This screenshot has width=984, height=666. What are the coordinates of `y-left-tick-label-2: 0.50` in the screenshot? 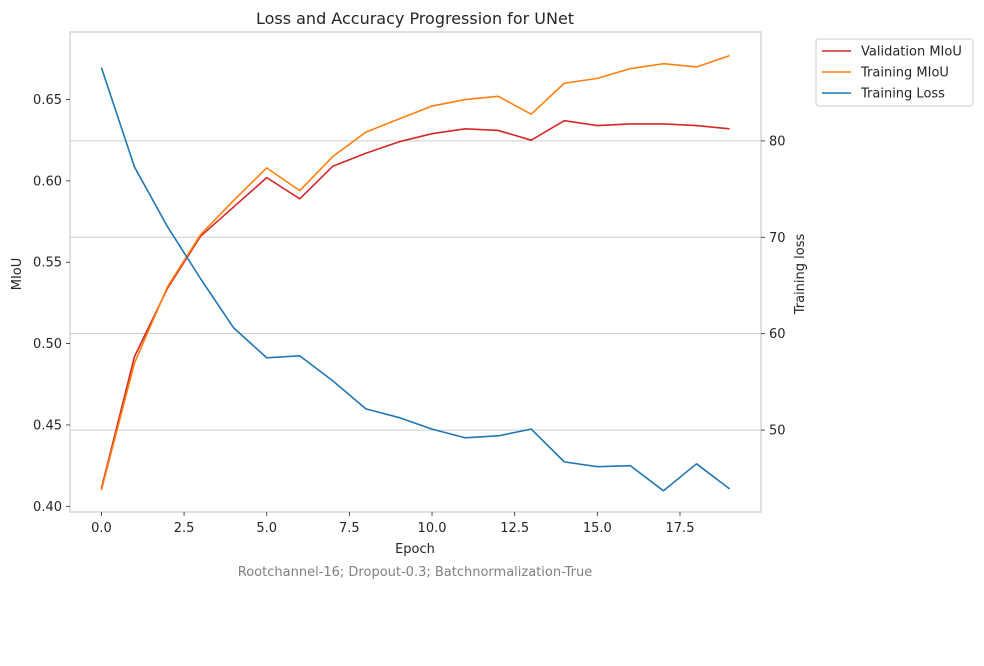 It's located at (47, 344).